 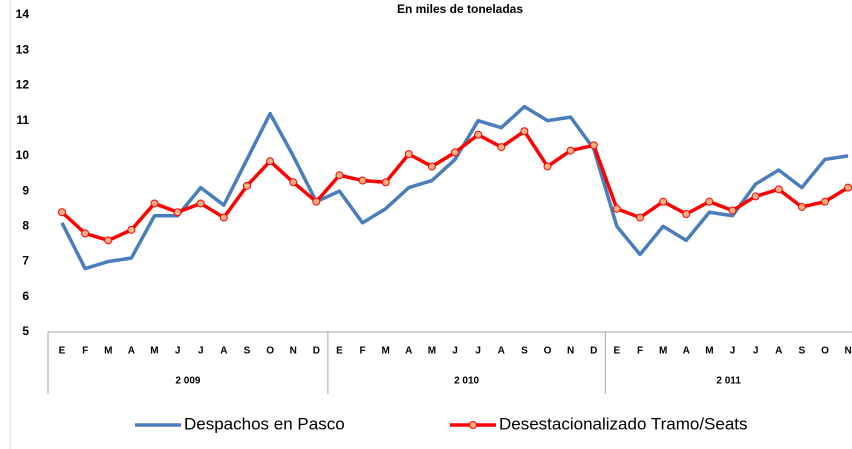 I want to click on group-label: 2 009, so click(x=187, y=381).